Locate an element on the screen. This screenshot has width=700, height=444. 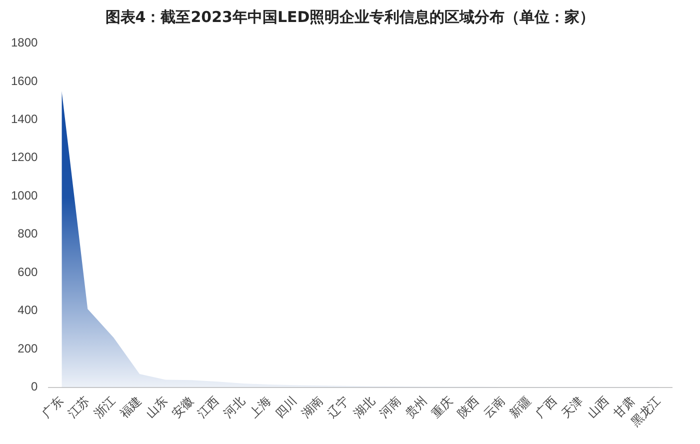
x-tick-label: 广西 is located at coordinates (546, 407).